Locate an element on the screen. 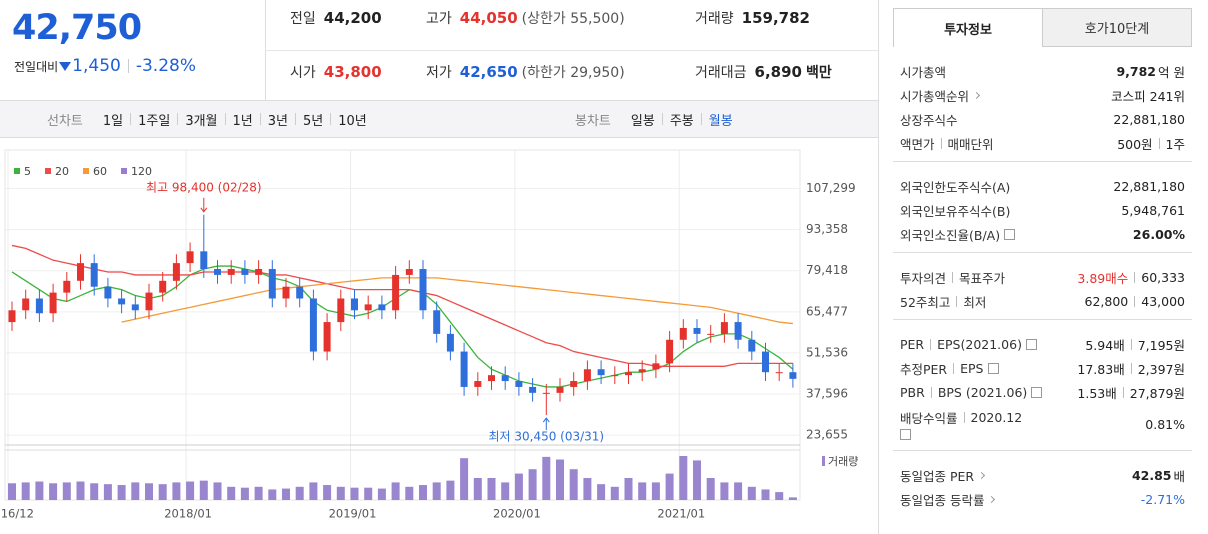  label-part: 최저 is located at coordinates (975, 302).